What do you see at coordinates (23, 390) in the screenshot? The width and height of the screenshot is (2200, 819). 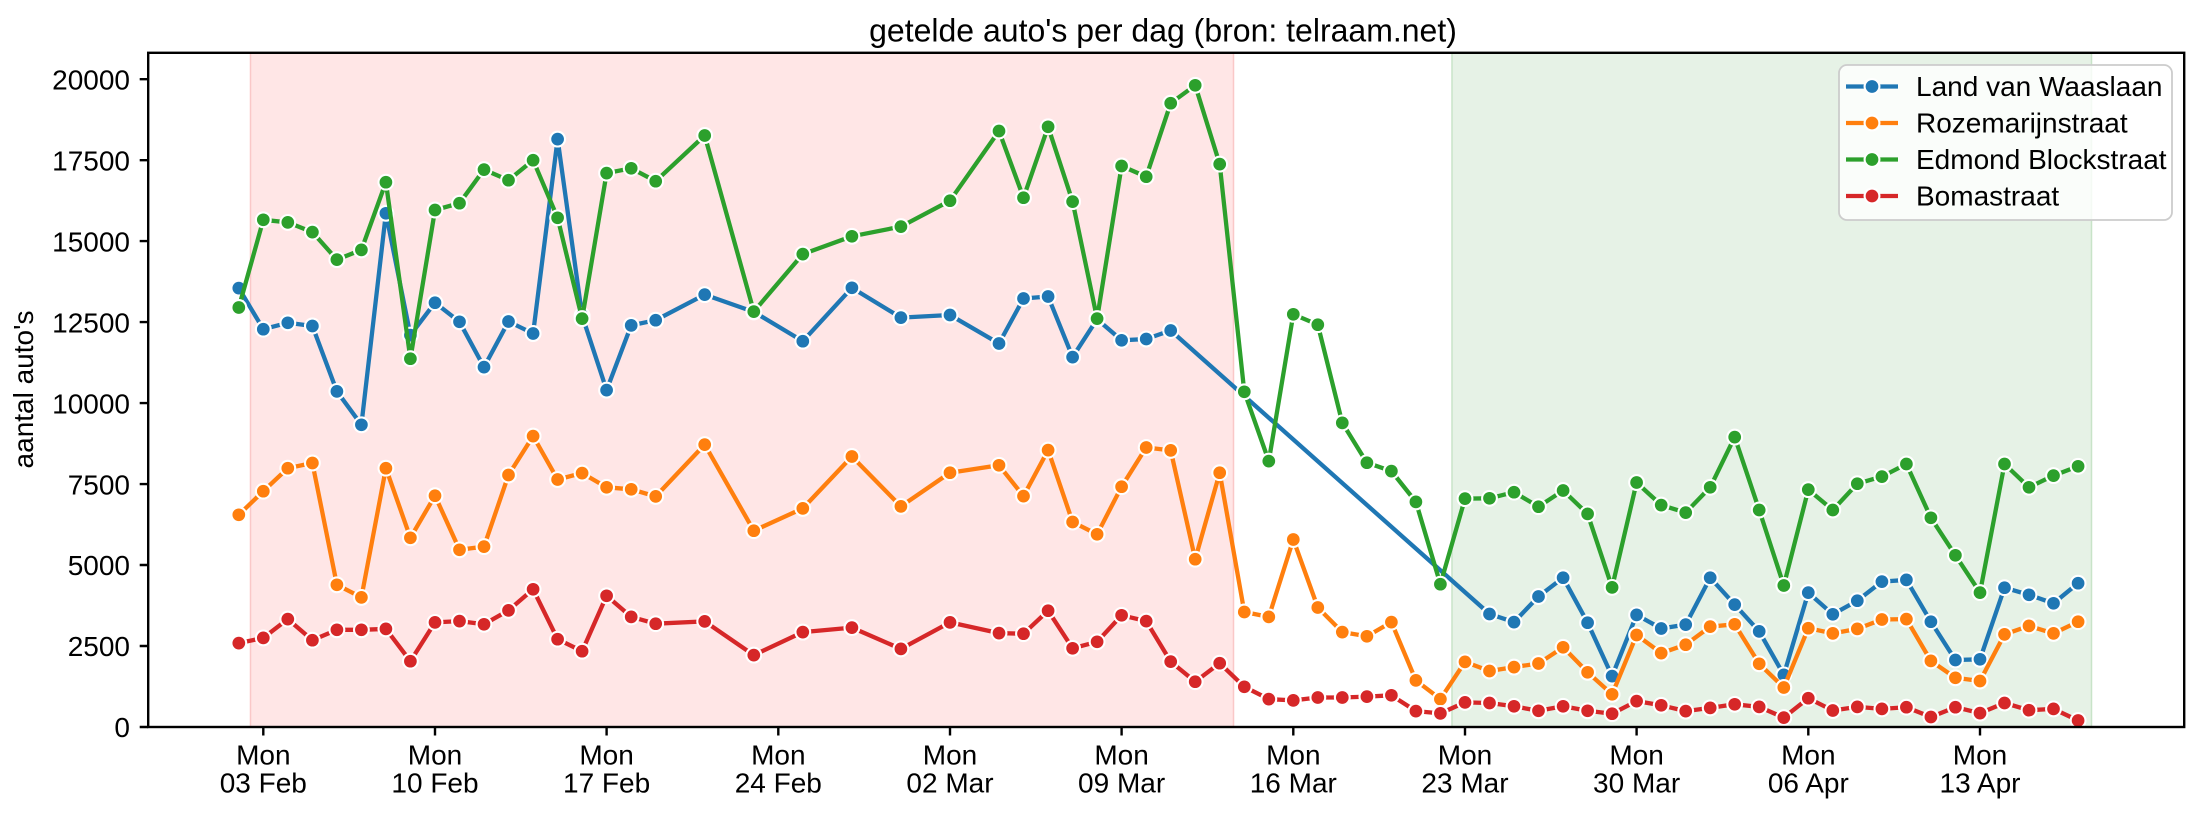 I see `svg-text: aantal auto's` at bounding box center [23, 390].